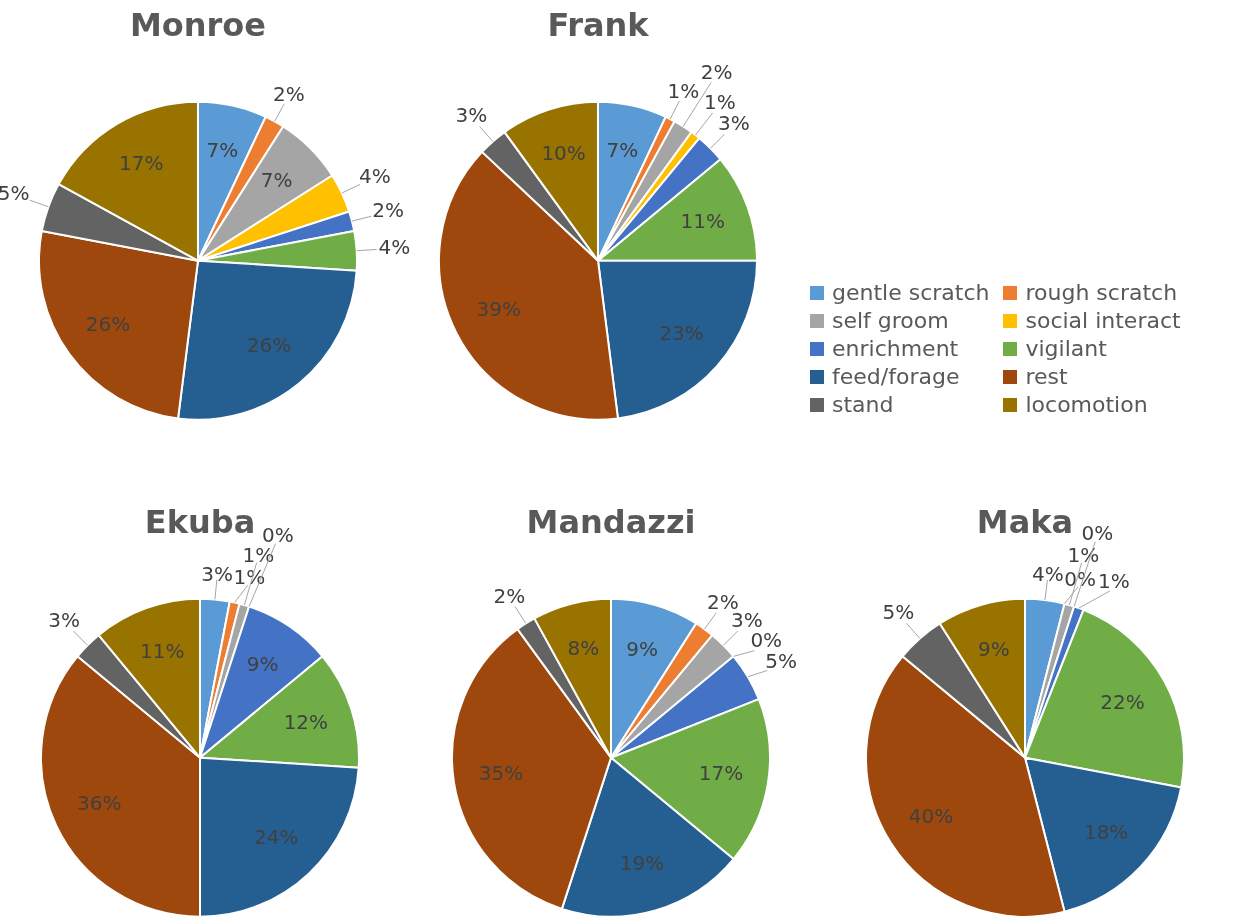 This screenshot has width=1237, height=918. Describe the element at coordinates (611, 521) in the screenshot. I see `chart-title: Mandazzi` at that location.